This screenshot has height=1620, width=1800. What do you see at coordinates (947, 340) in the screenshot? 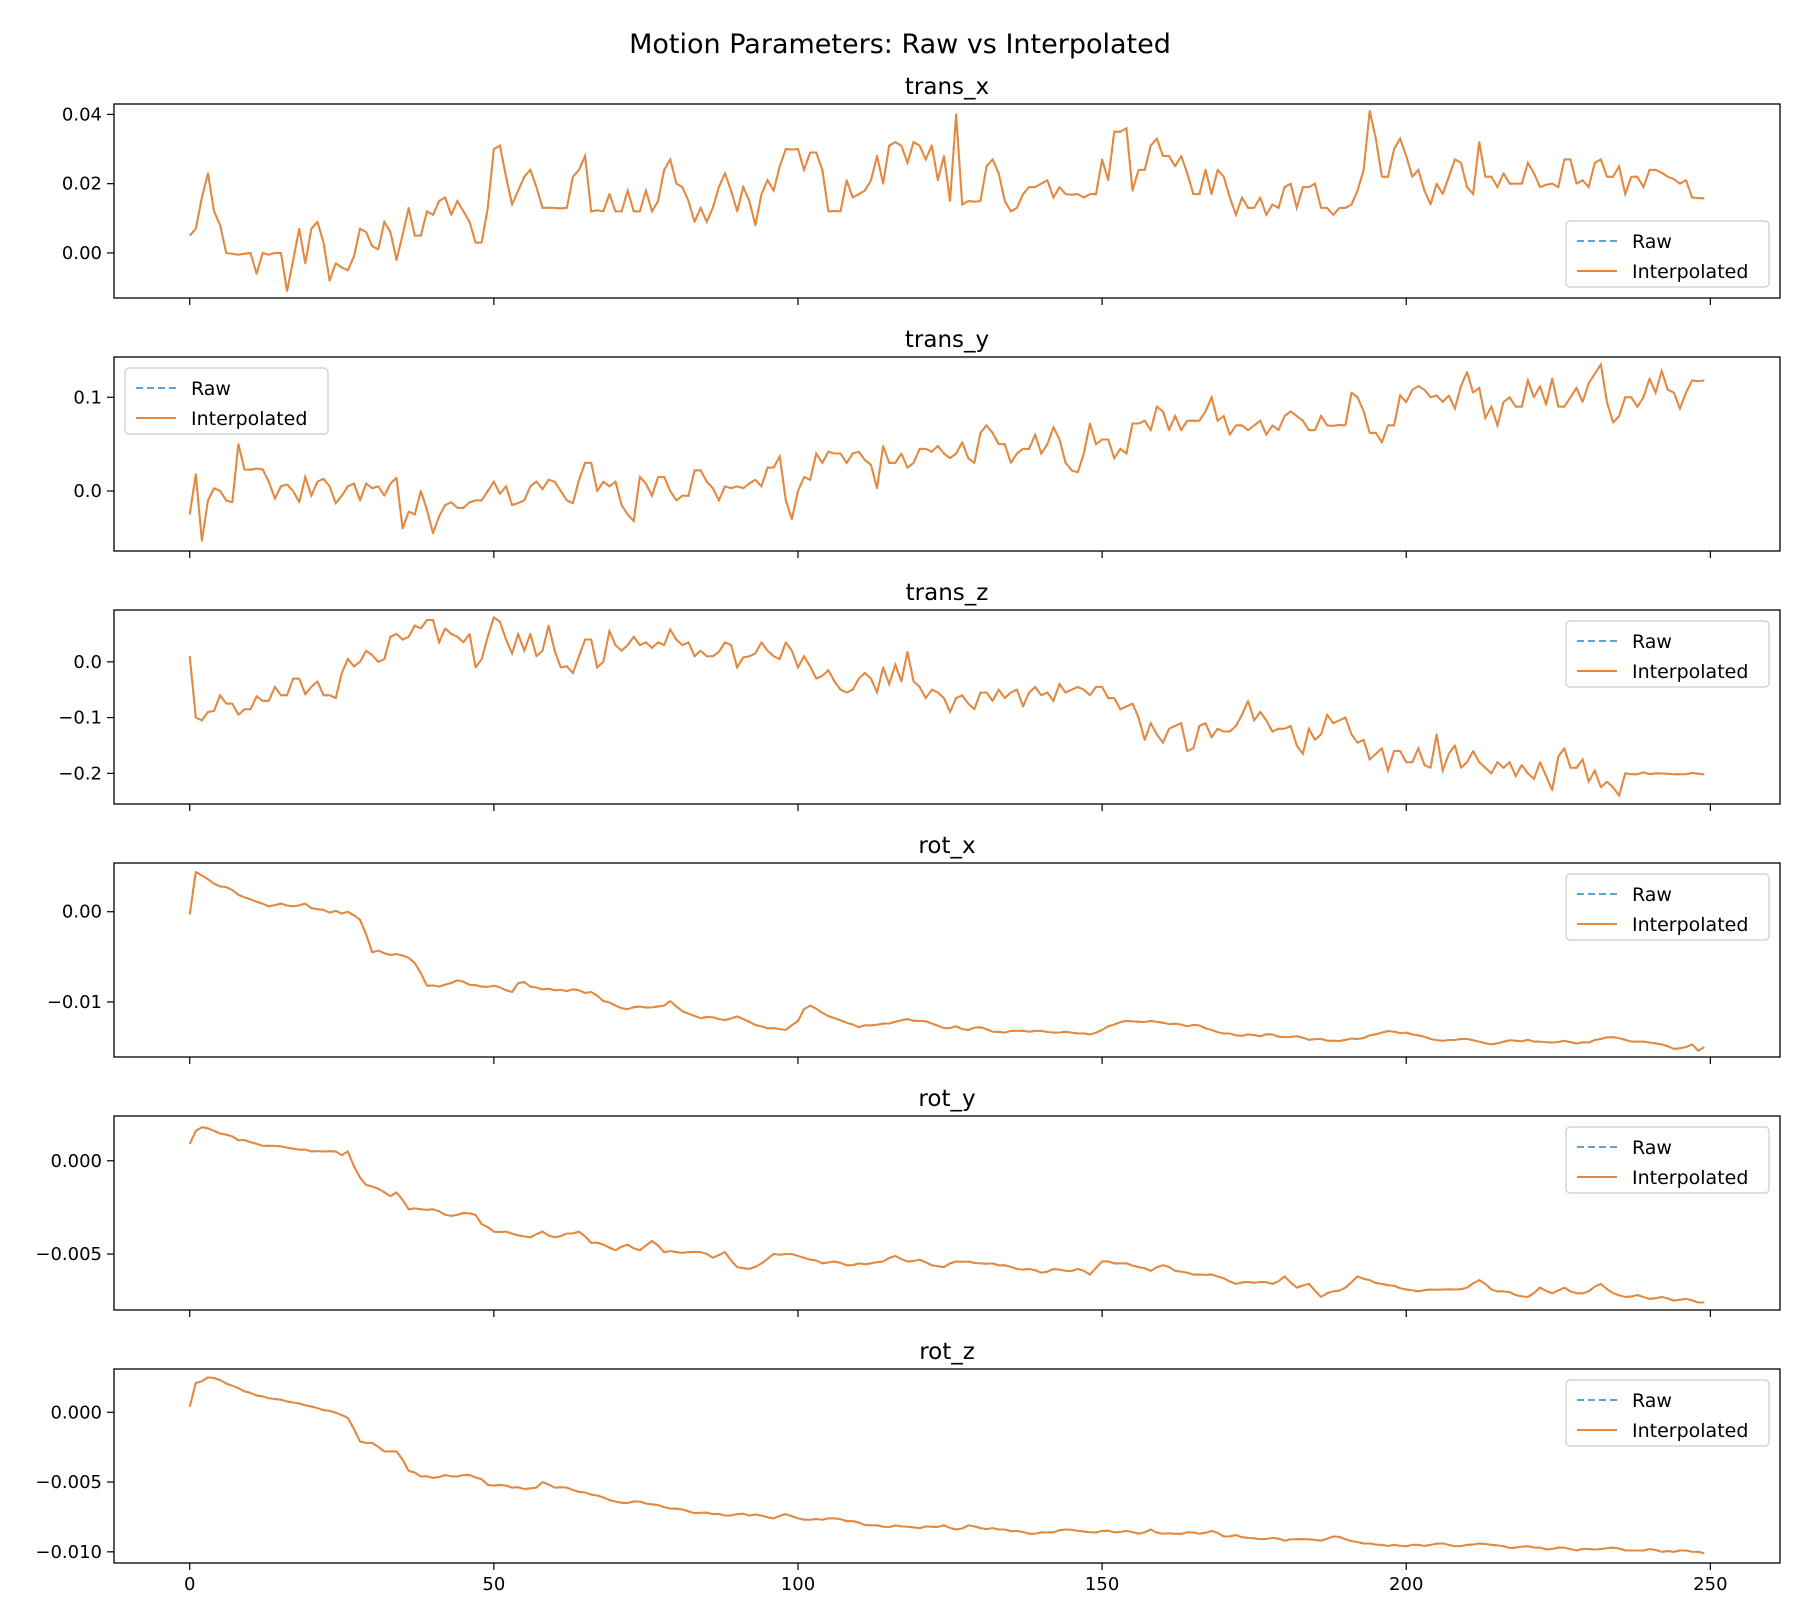
I see `subplot-title: trans_y` at bounding box center [947, 340].